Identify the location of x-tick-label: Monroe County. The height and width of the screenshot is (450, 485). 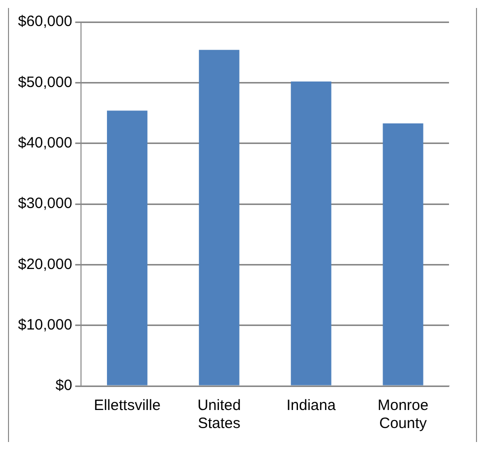
(403, 414).